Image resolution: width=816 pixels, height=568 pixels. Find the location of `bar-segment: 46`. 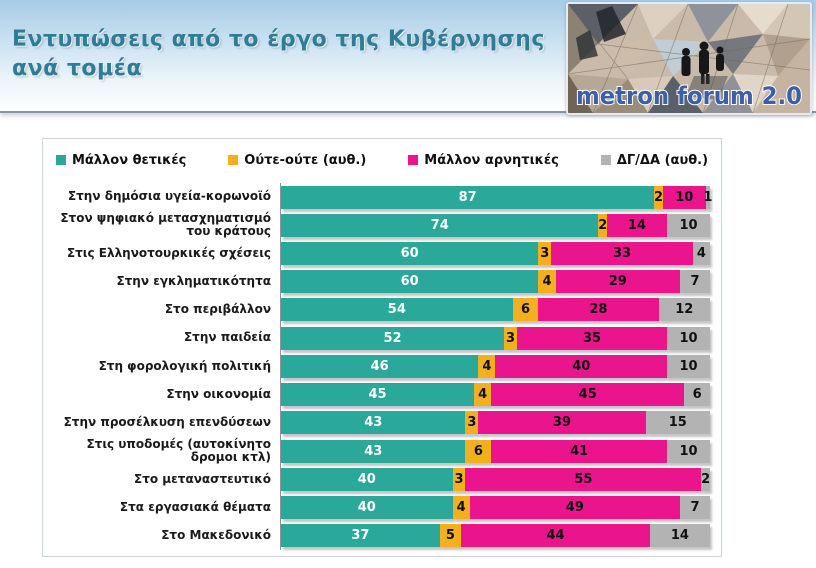

bar-segment: 46 is located at coordinates (380, 366).